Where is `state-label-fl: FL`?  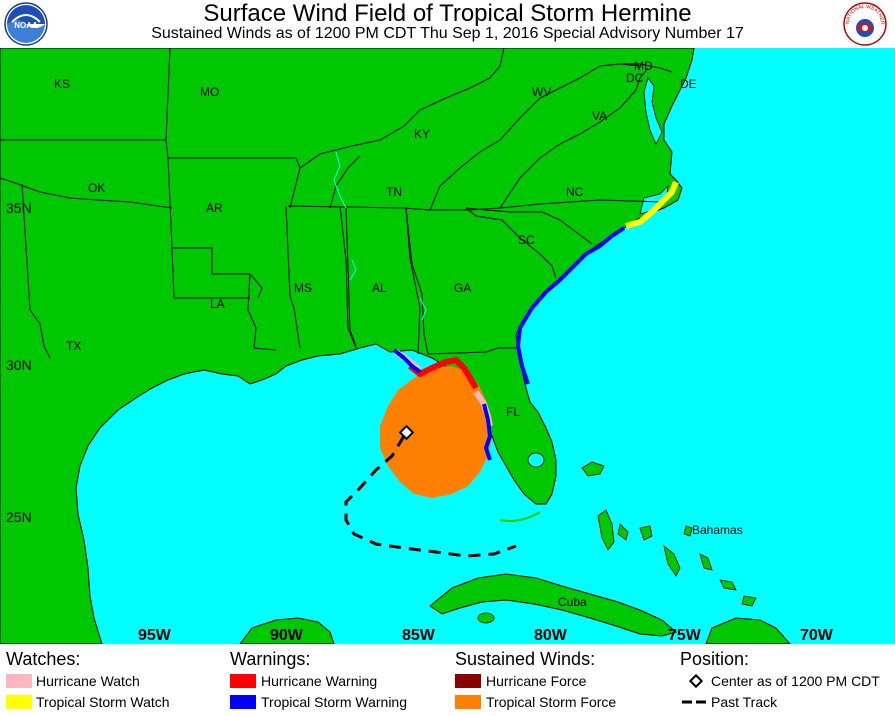 state-label-fl: FL is located at coordinates (513, 412).